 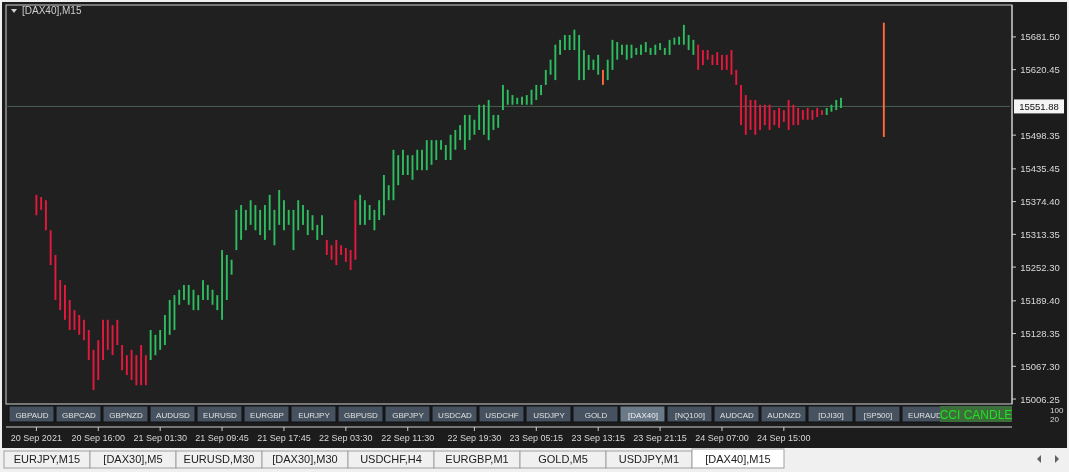 I want to click on y-tick-label: 15498.35, so click(x=1040, y=135).